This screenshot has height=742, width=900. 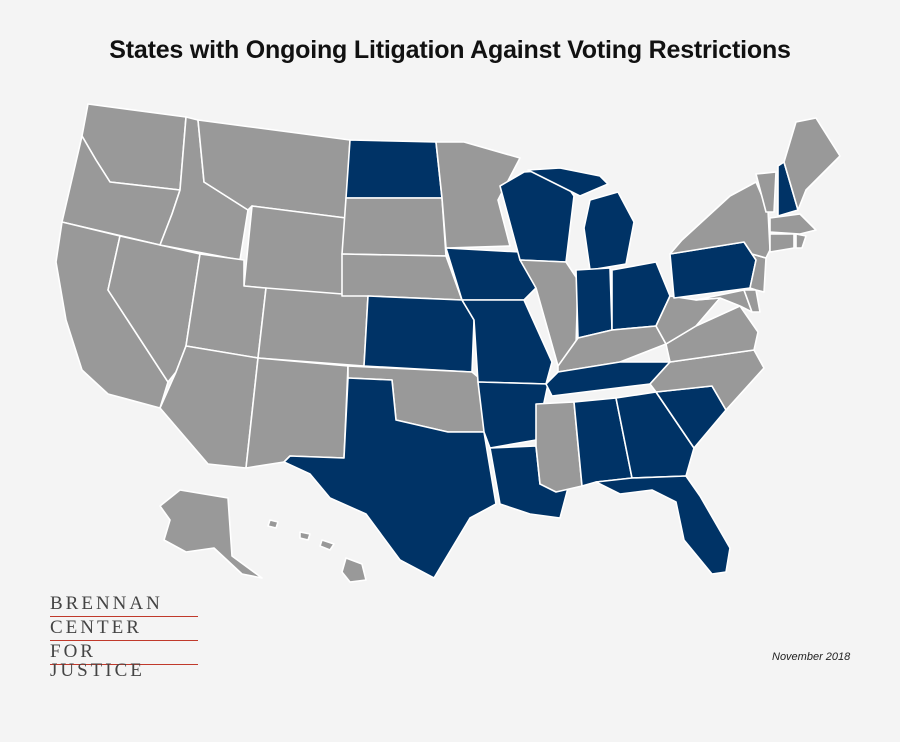 I want to click on state-md, so click(x=724, y=301).